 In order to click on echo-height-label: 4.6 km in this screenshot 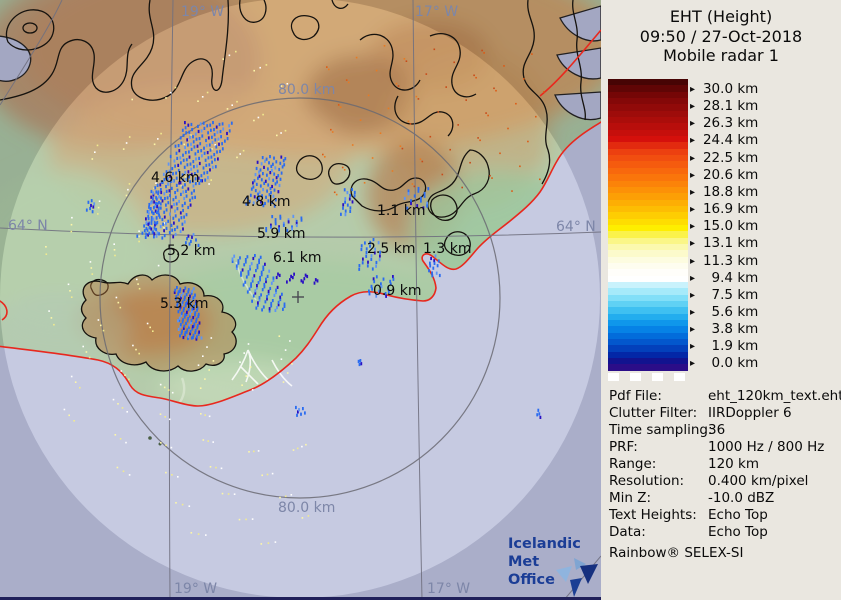, I will do `click(175, 178)`.